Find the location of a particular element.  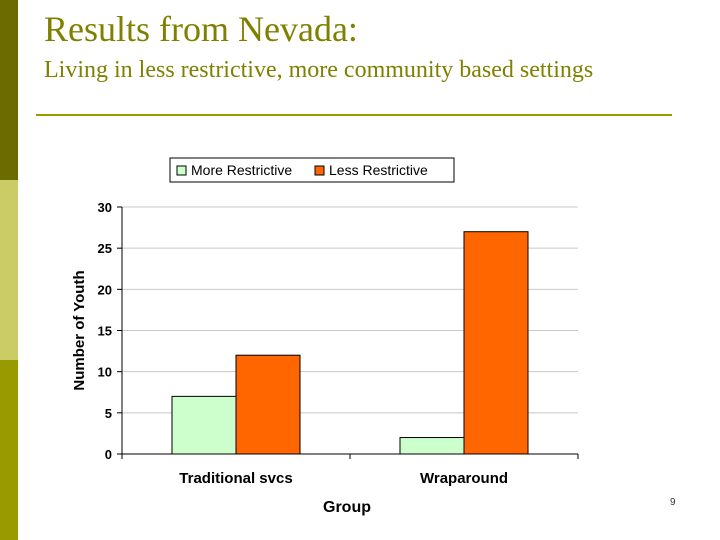

legend-label: Less Restrictive is located at coordinates (378, 170).